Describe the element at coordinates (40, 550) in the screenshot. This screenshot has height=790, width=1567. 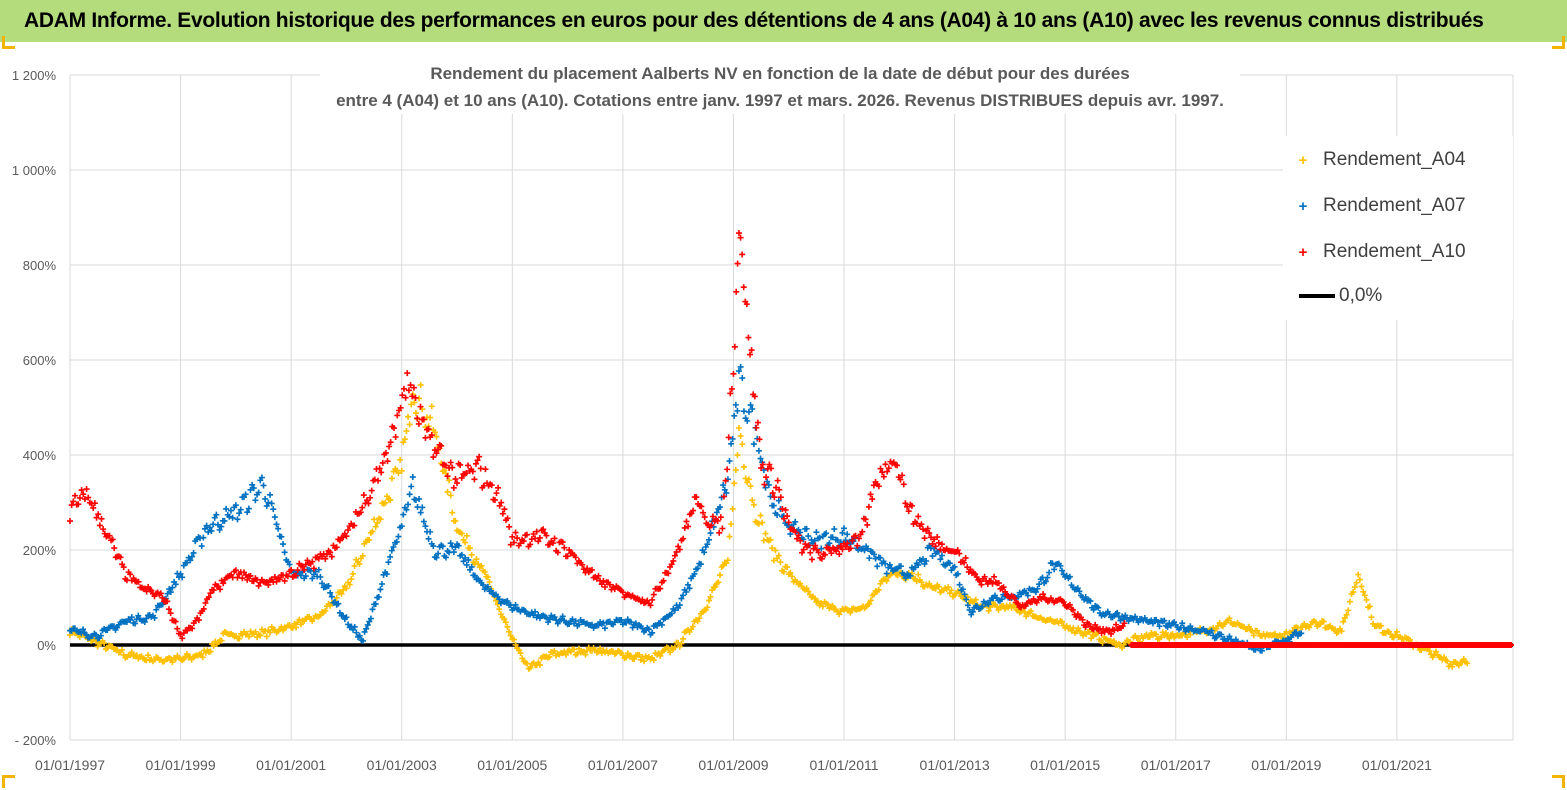
I see `y-tick-label: 200%` at that location.